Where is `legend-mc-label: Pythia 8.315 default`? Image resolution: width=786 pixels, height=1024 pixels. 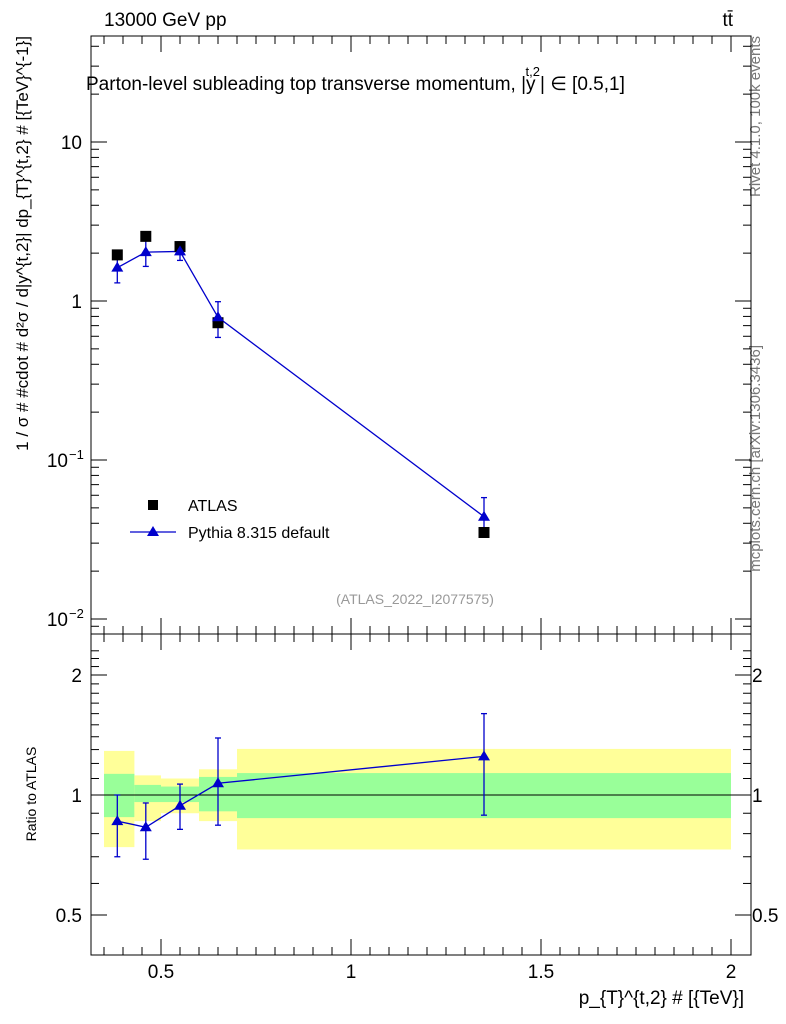
legend-mc-label: Pythia 8.315 default is located at coordinates (259, 533).